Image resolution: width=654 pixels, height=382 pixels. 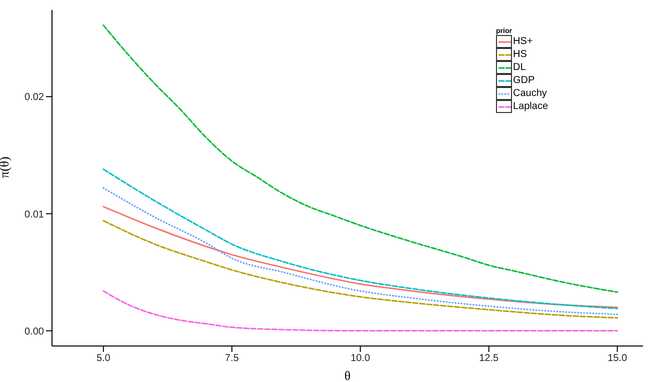 I want to click on y-tick-label: 0.00, so click(x=34, y=332).